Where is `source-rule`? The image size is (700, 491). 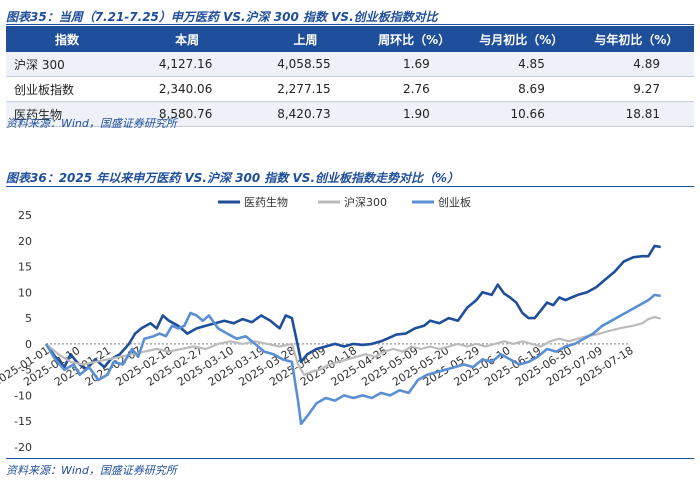 source-rule is located at coordinates (350, 458).